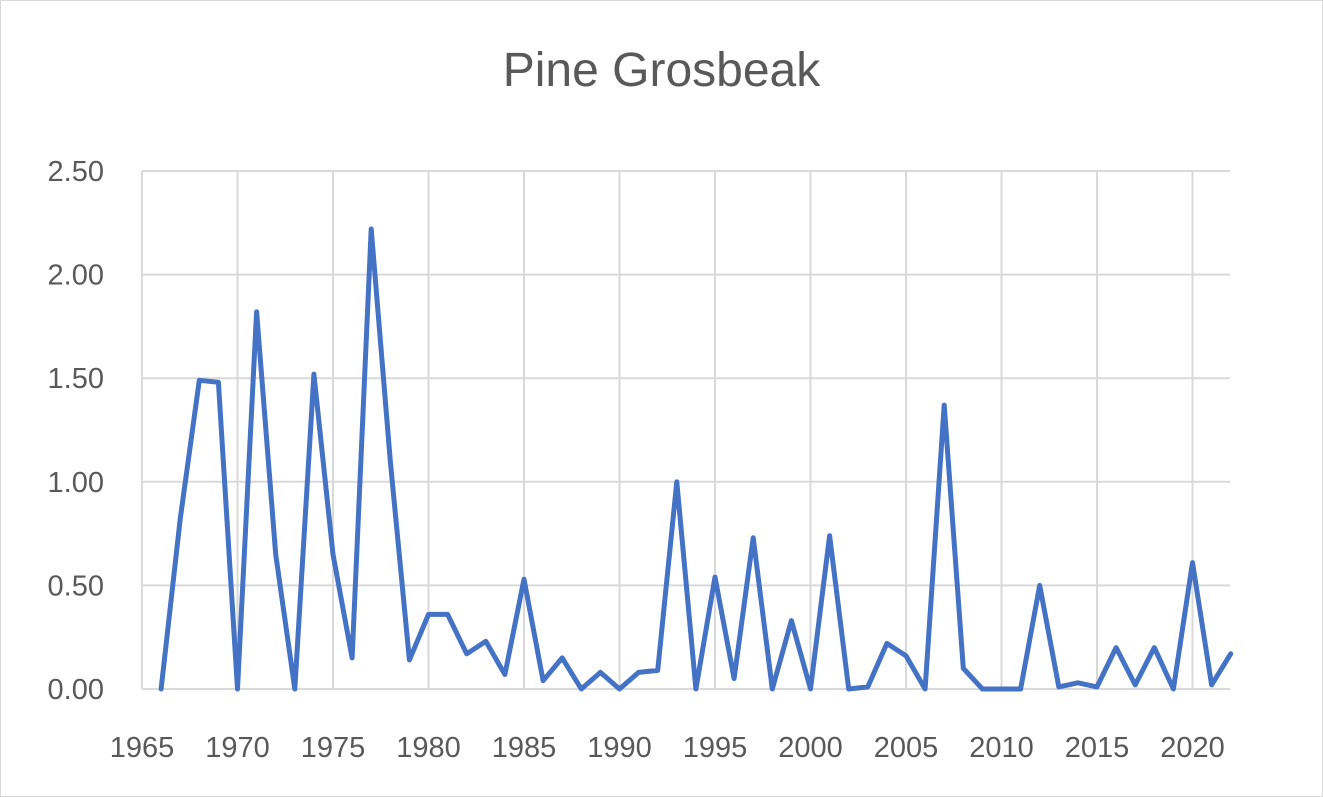 Image resolution: width=1323 pixels, height=797 pixels. I want to click on x-tick-label: 1980, so click(428, 748).